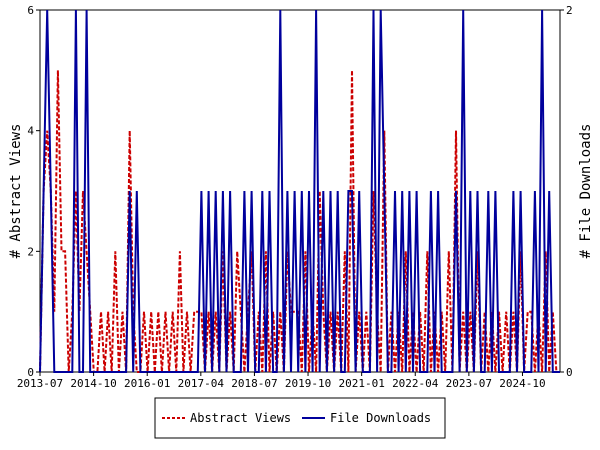 Image resolution: width=600 pixels, height=450 pixels. I want to click on x-tick-label: 2021-01, so click(361, 383).